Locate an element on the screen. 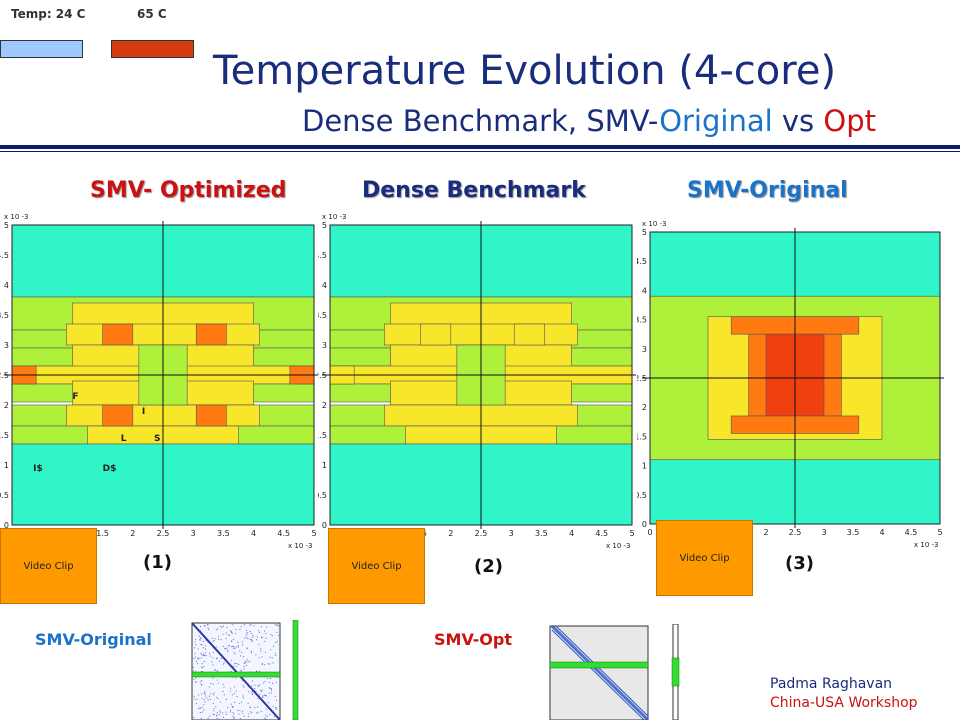 The image size is (960, 720). video-clip-3: Video Clip is located at coordinates (704, 558).